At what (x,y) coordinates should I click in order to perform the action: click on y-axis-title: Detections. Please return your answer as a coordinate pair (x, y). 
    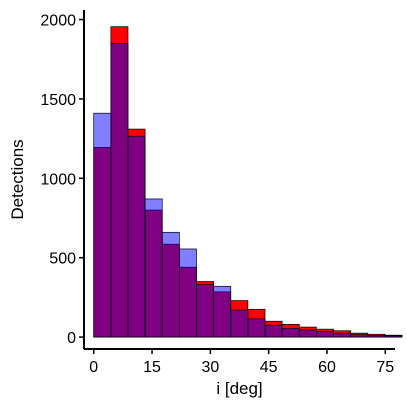
    Looking at the image, I should click on (17, 179).